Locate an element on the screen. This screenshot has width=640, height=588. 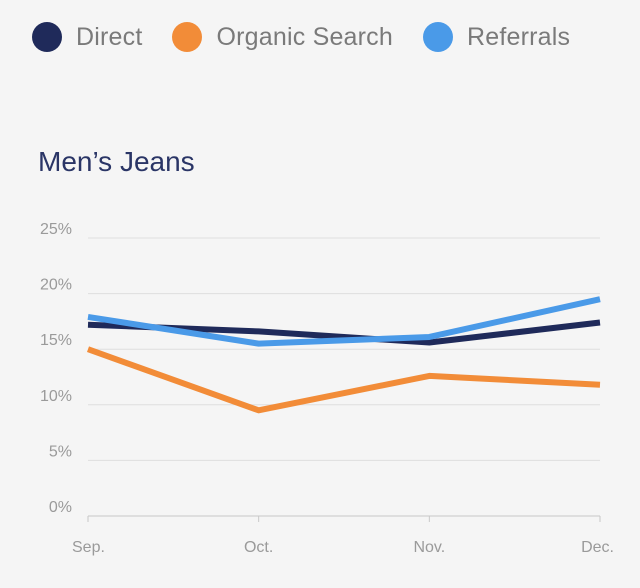
legend-item-referrals: Referrals is located at coordinates (496, 37).